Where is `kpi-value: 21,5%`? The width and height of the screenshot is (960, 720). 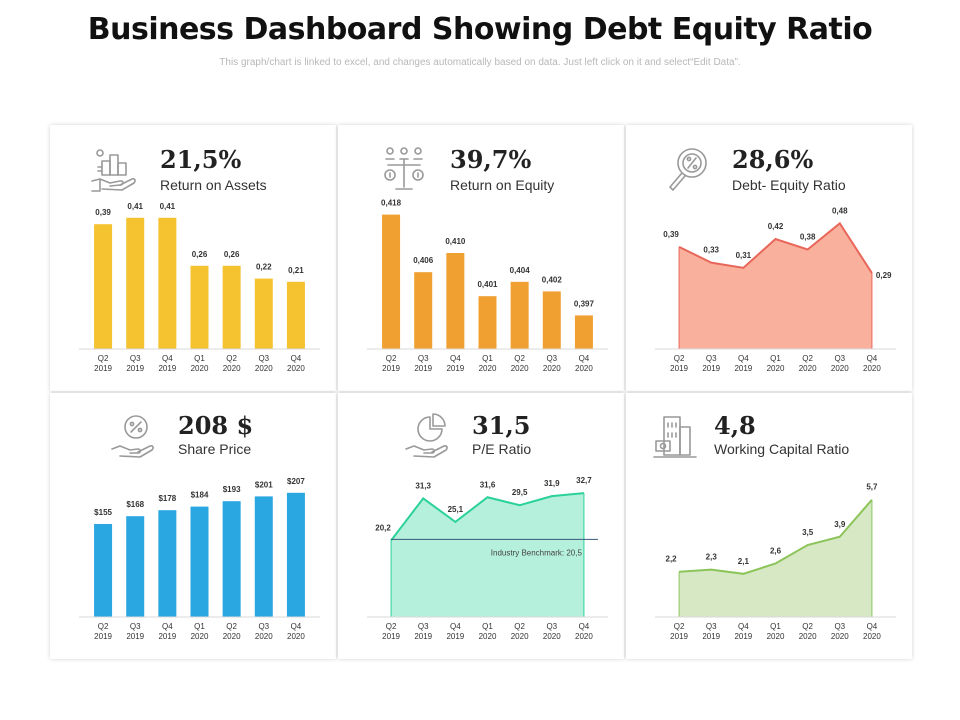
kpi-value: 21,5% is located at coordinates (201, 159).